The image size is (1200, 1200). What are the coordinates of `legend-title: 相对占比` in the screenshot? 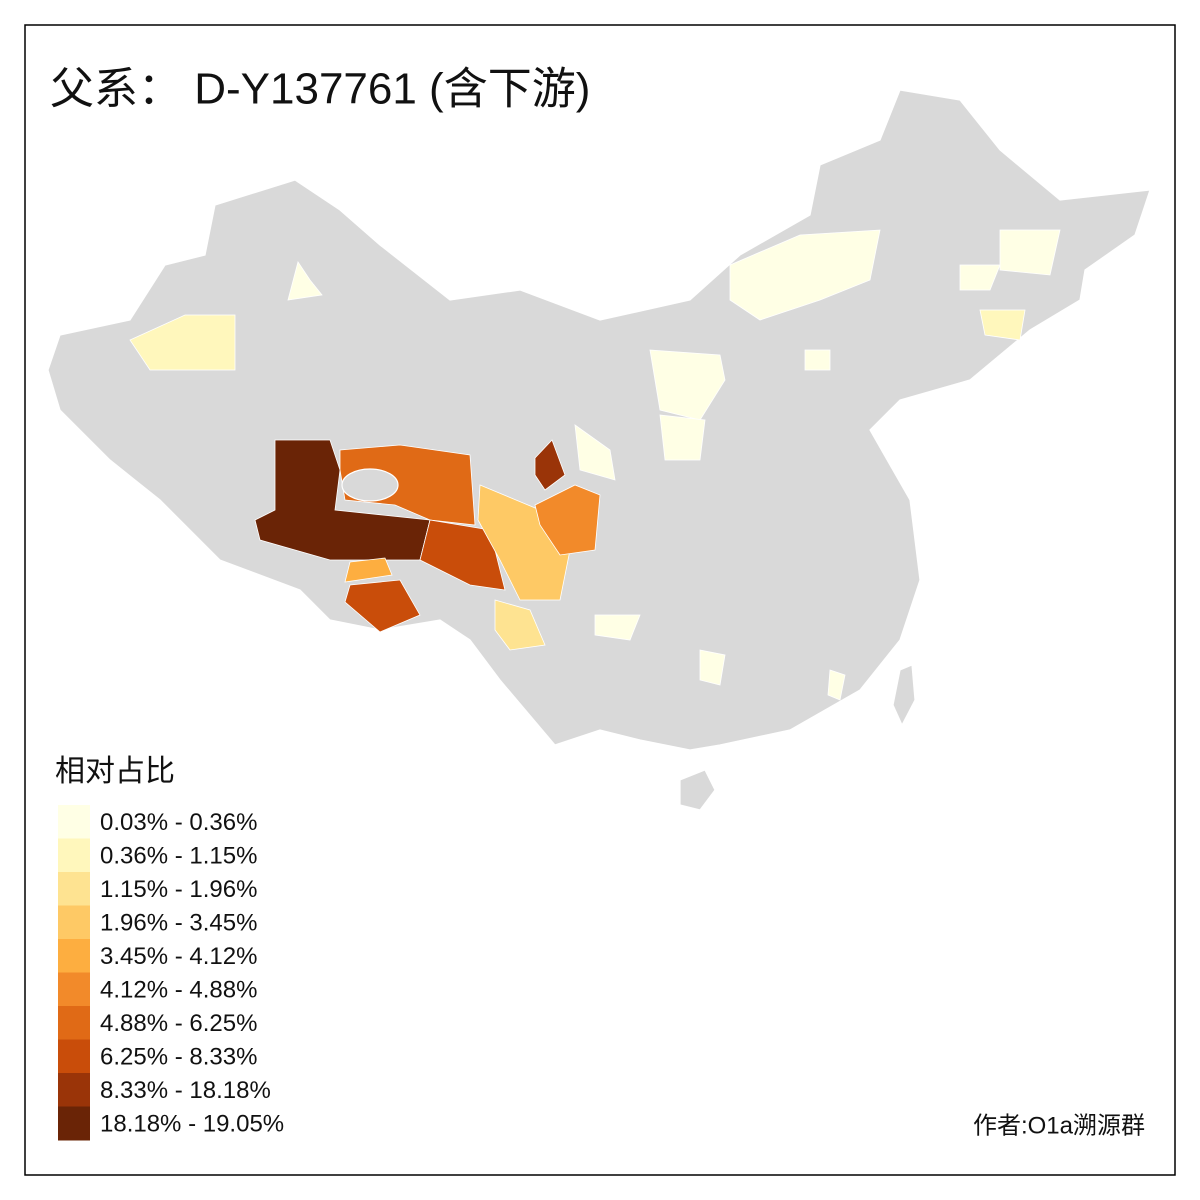 It's located at (115, 771).